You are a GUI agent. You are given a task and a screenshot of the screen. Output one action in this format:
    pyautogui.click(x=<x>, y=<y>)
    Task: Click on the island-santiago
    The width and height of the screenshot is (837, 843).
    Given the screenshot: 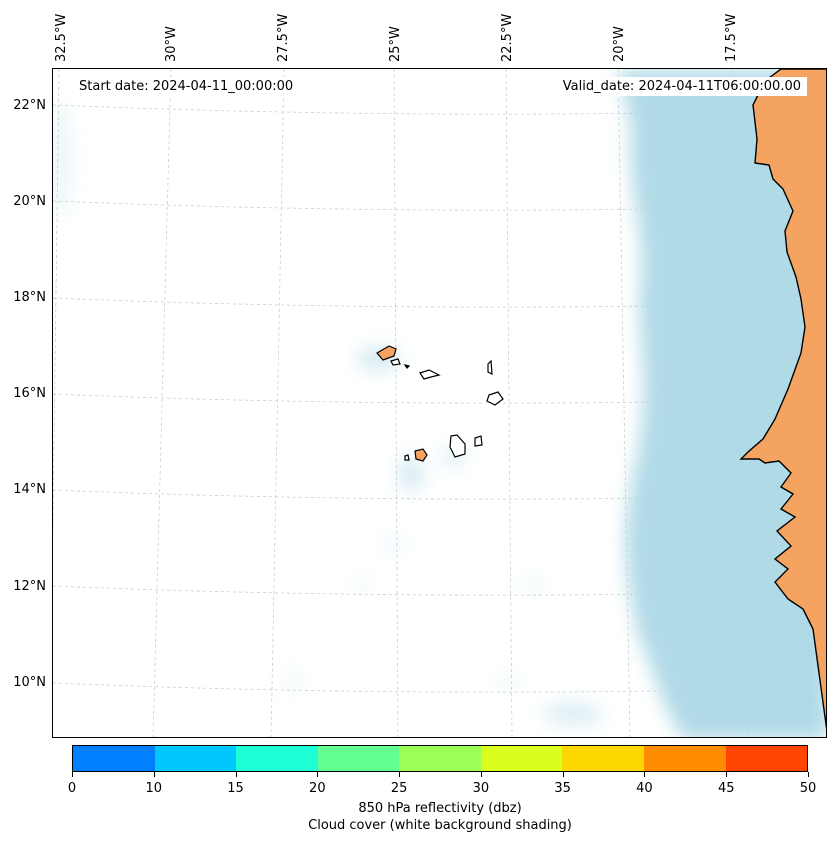 What is the action you would take?
    pyautogui.click(x=457, y=446)
    